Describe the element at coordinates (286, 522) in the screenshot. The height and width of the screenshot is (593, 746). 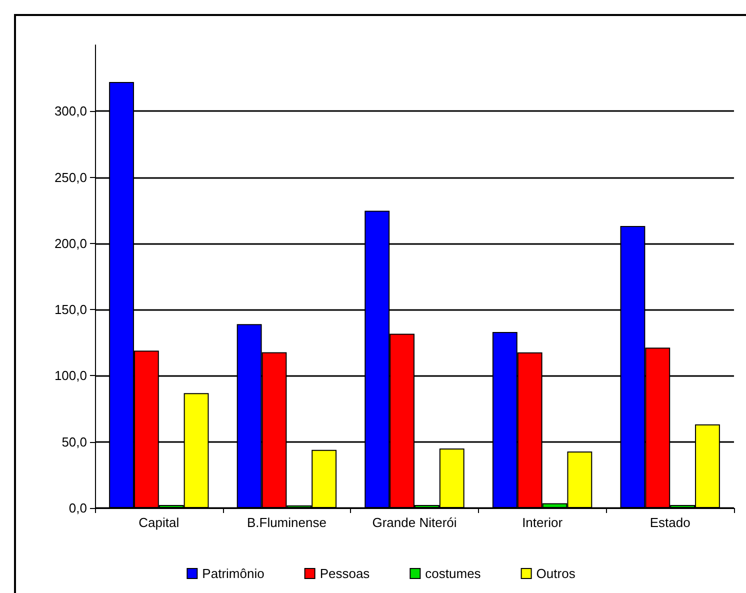
I see `x-tick-label: B.Fluminense` at that location.